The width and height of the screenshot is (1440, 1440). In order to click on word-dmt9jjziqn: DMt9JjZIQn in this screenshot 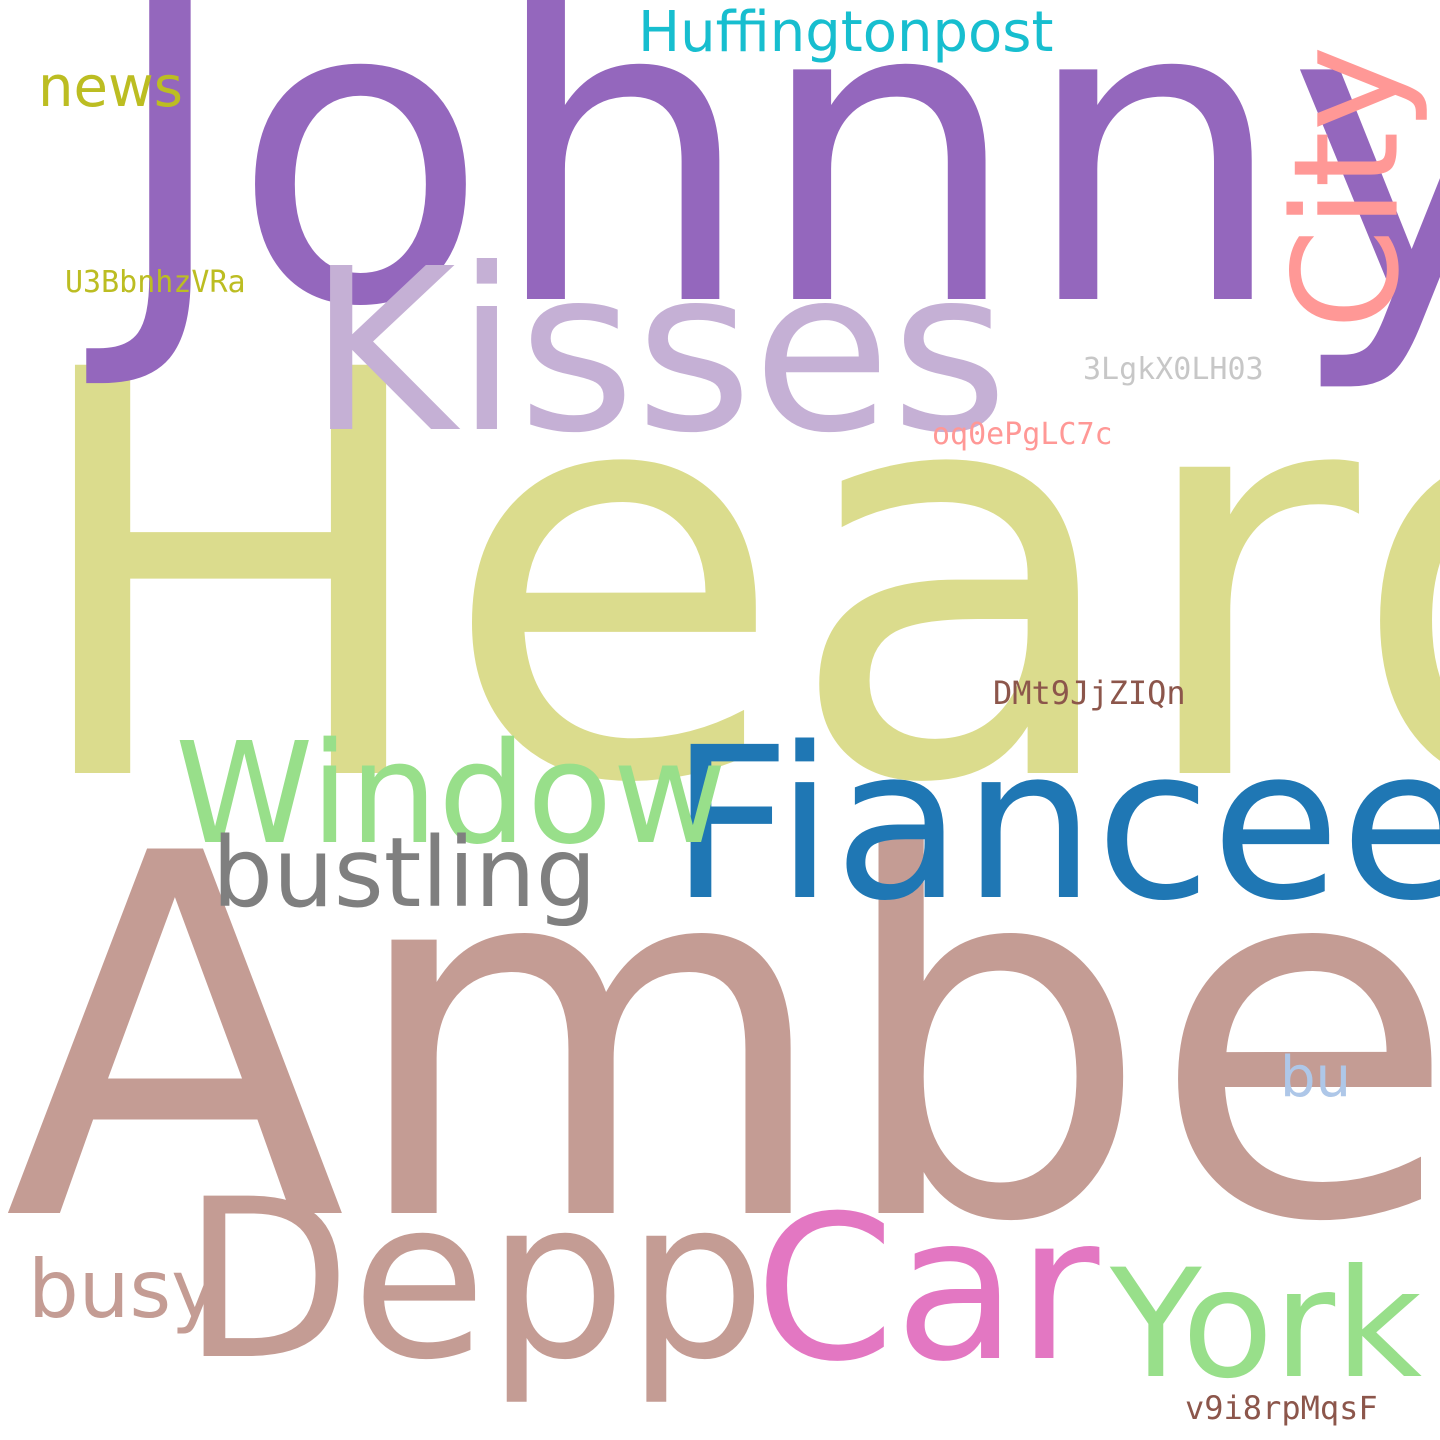, I will do `click(1089, 693)`.